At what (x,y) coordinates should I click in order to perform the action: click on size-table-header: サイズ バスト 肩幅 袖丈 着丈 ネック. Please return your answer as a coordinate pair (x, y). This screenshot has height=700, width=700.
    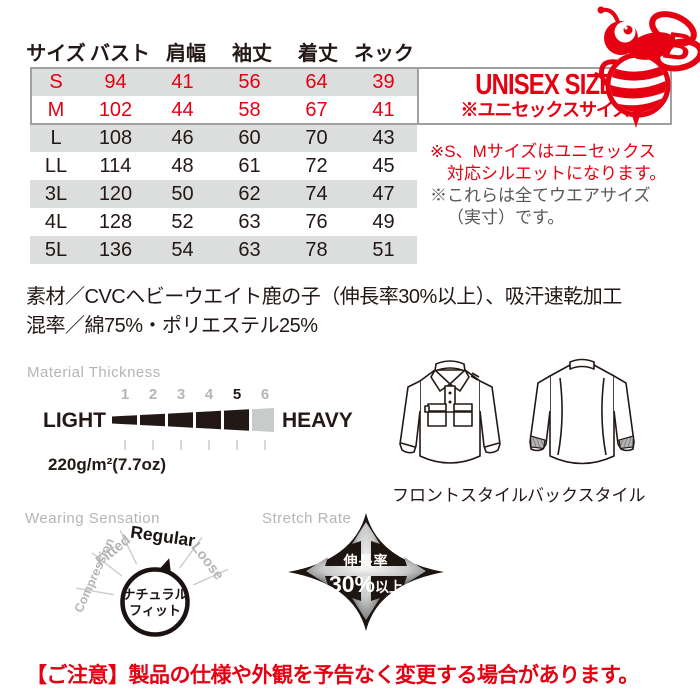
    Looking at the image, I should click on (221, 54).